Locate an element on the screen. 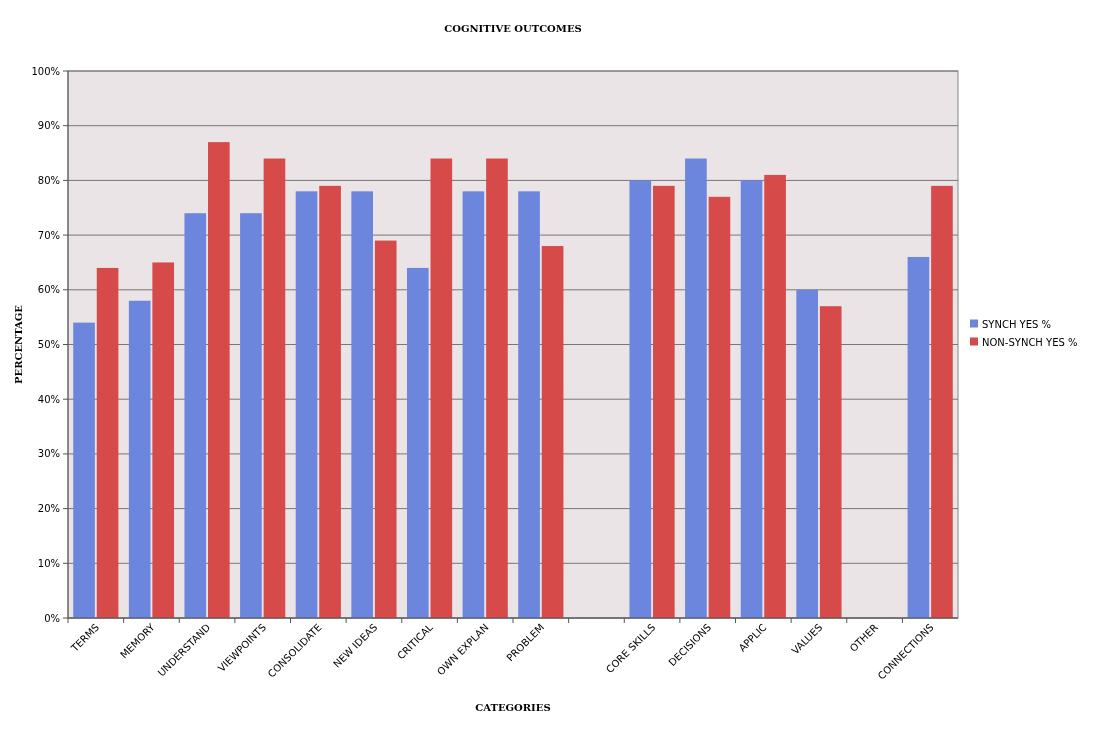  y-axis-title: PERCENTAGE is located at coordinates (18, 344).